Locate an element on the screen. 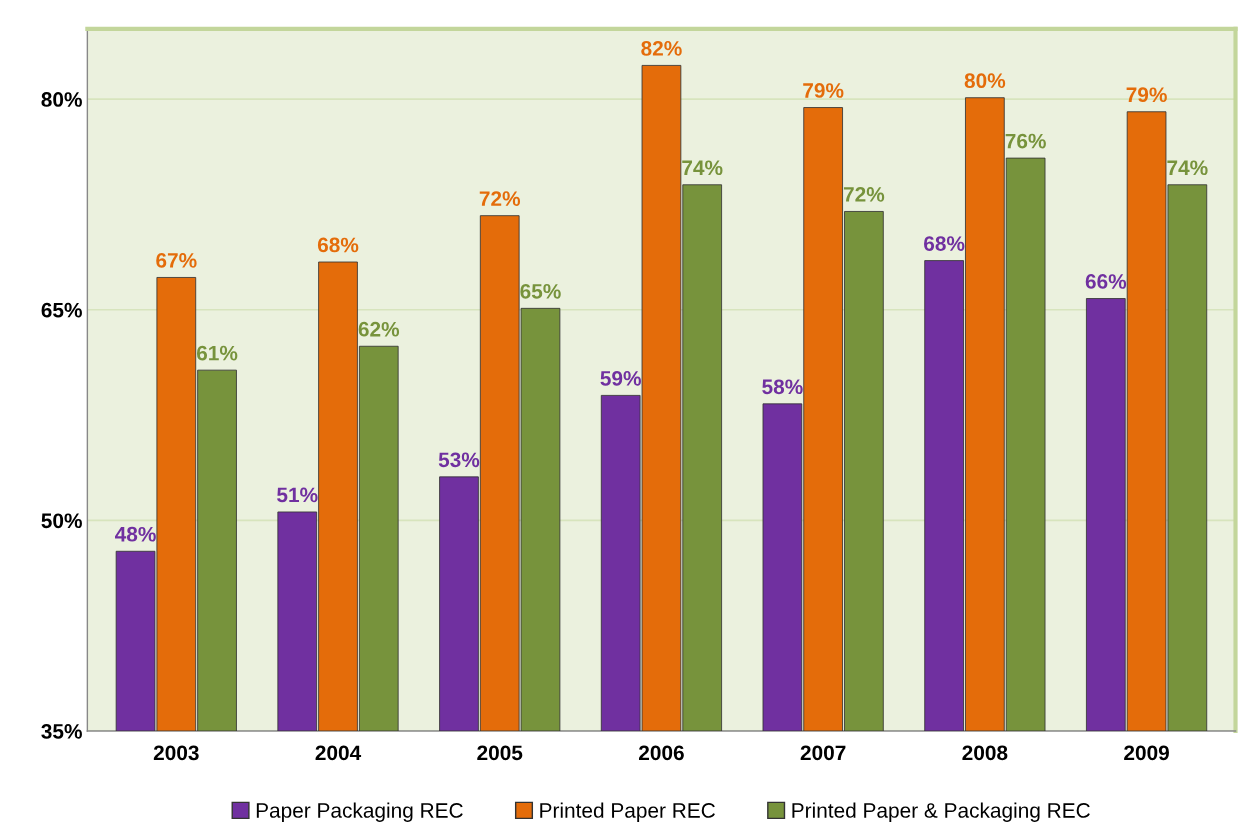 The image size is (1248, 826). x-tick-label: 2003 is located at coordinates (176, 753).